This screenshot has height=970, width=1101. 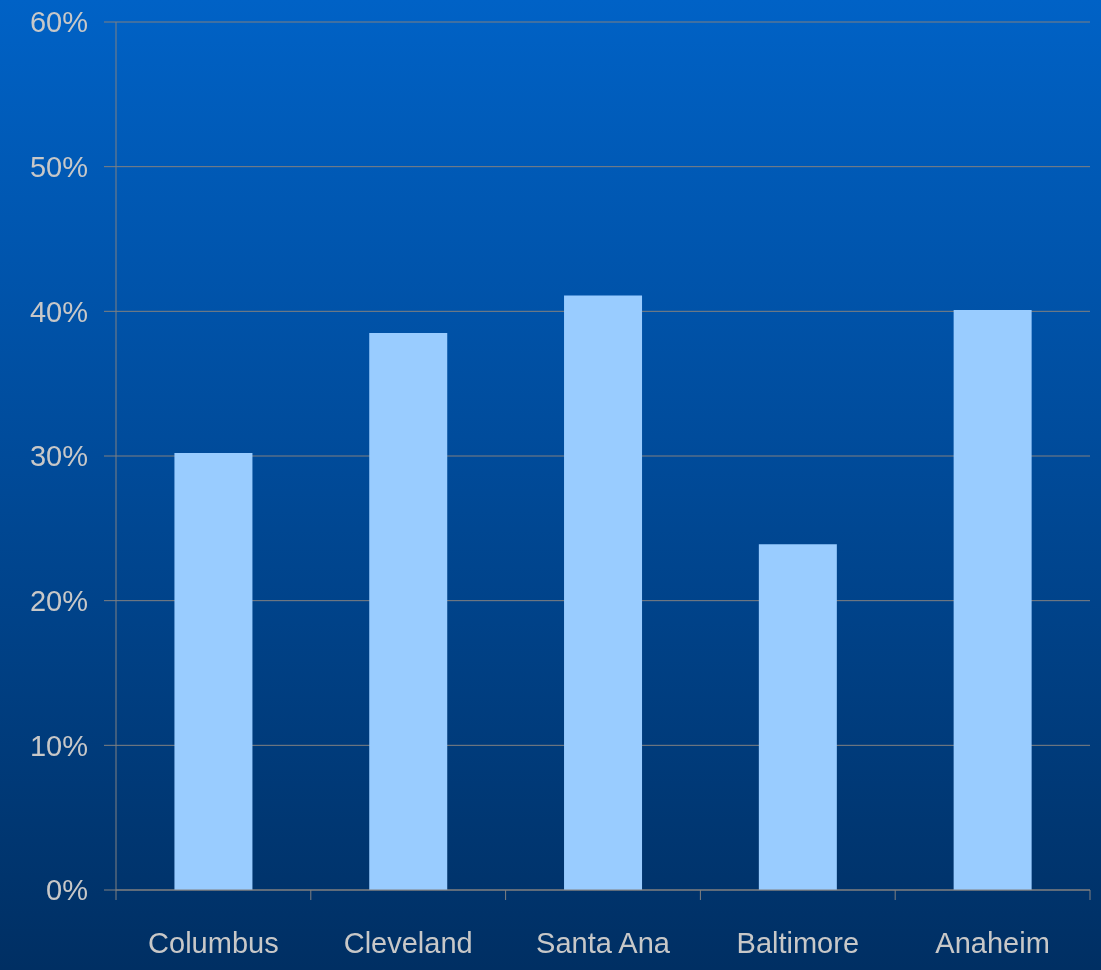 What do you see at coordinates (58, 166) in the screenshot?
I see `y-tick-label: 50%` at bounding box center [58, 166].